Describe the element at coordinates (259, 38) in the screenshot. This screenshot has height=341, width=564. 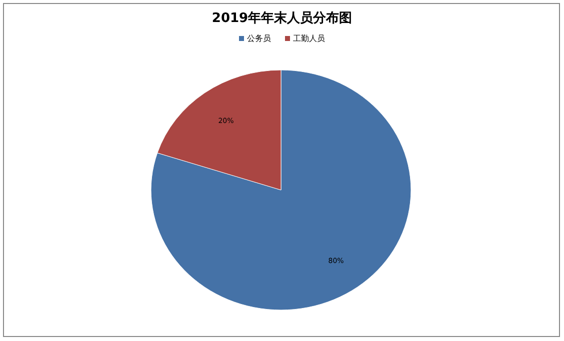
I see `legend-label: 公务员` at that location.